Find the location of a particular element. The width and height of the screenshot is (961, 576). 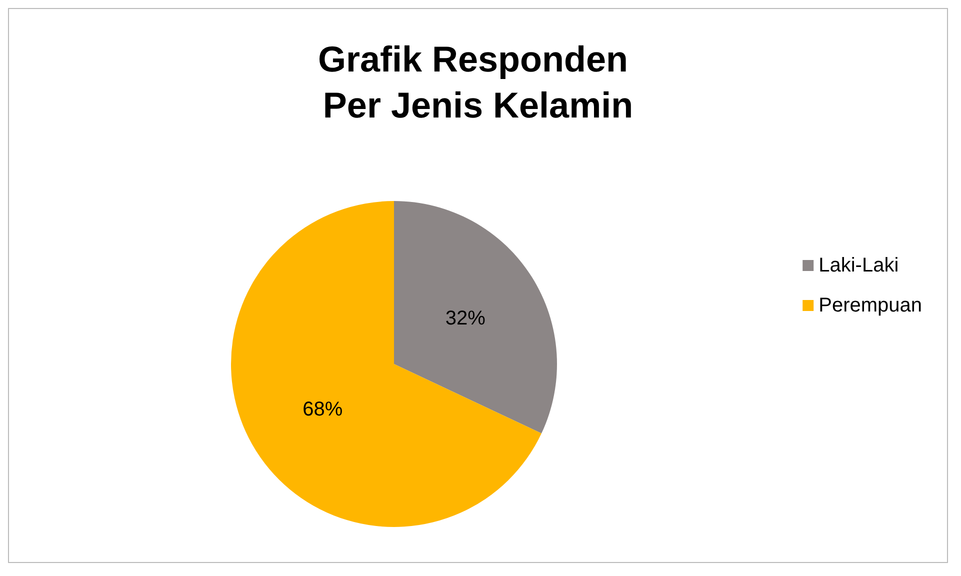

legend-label: Laki-Laki is located at coordinates (858, 265).